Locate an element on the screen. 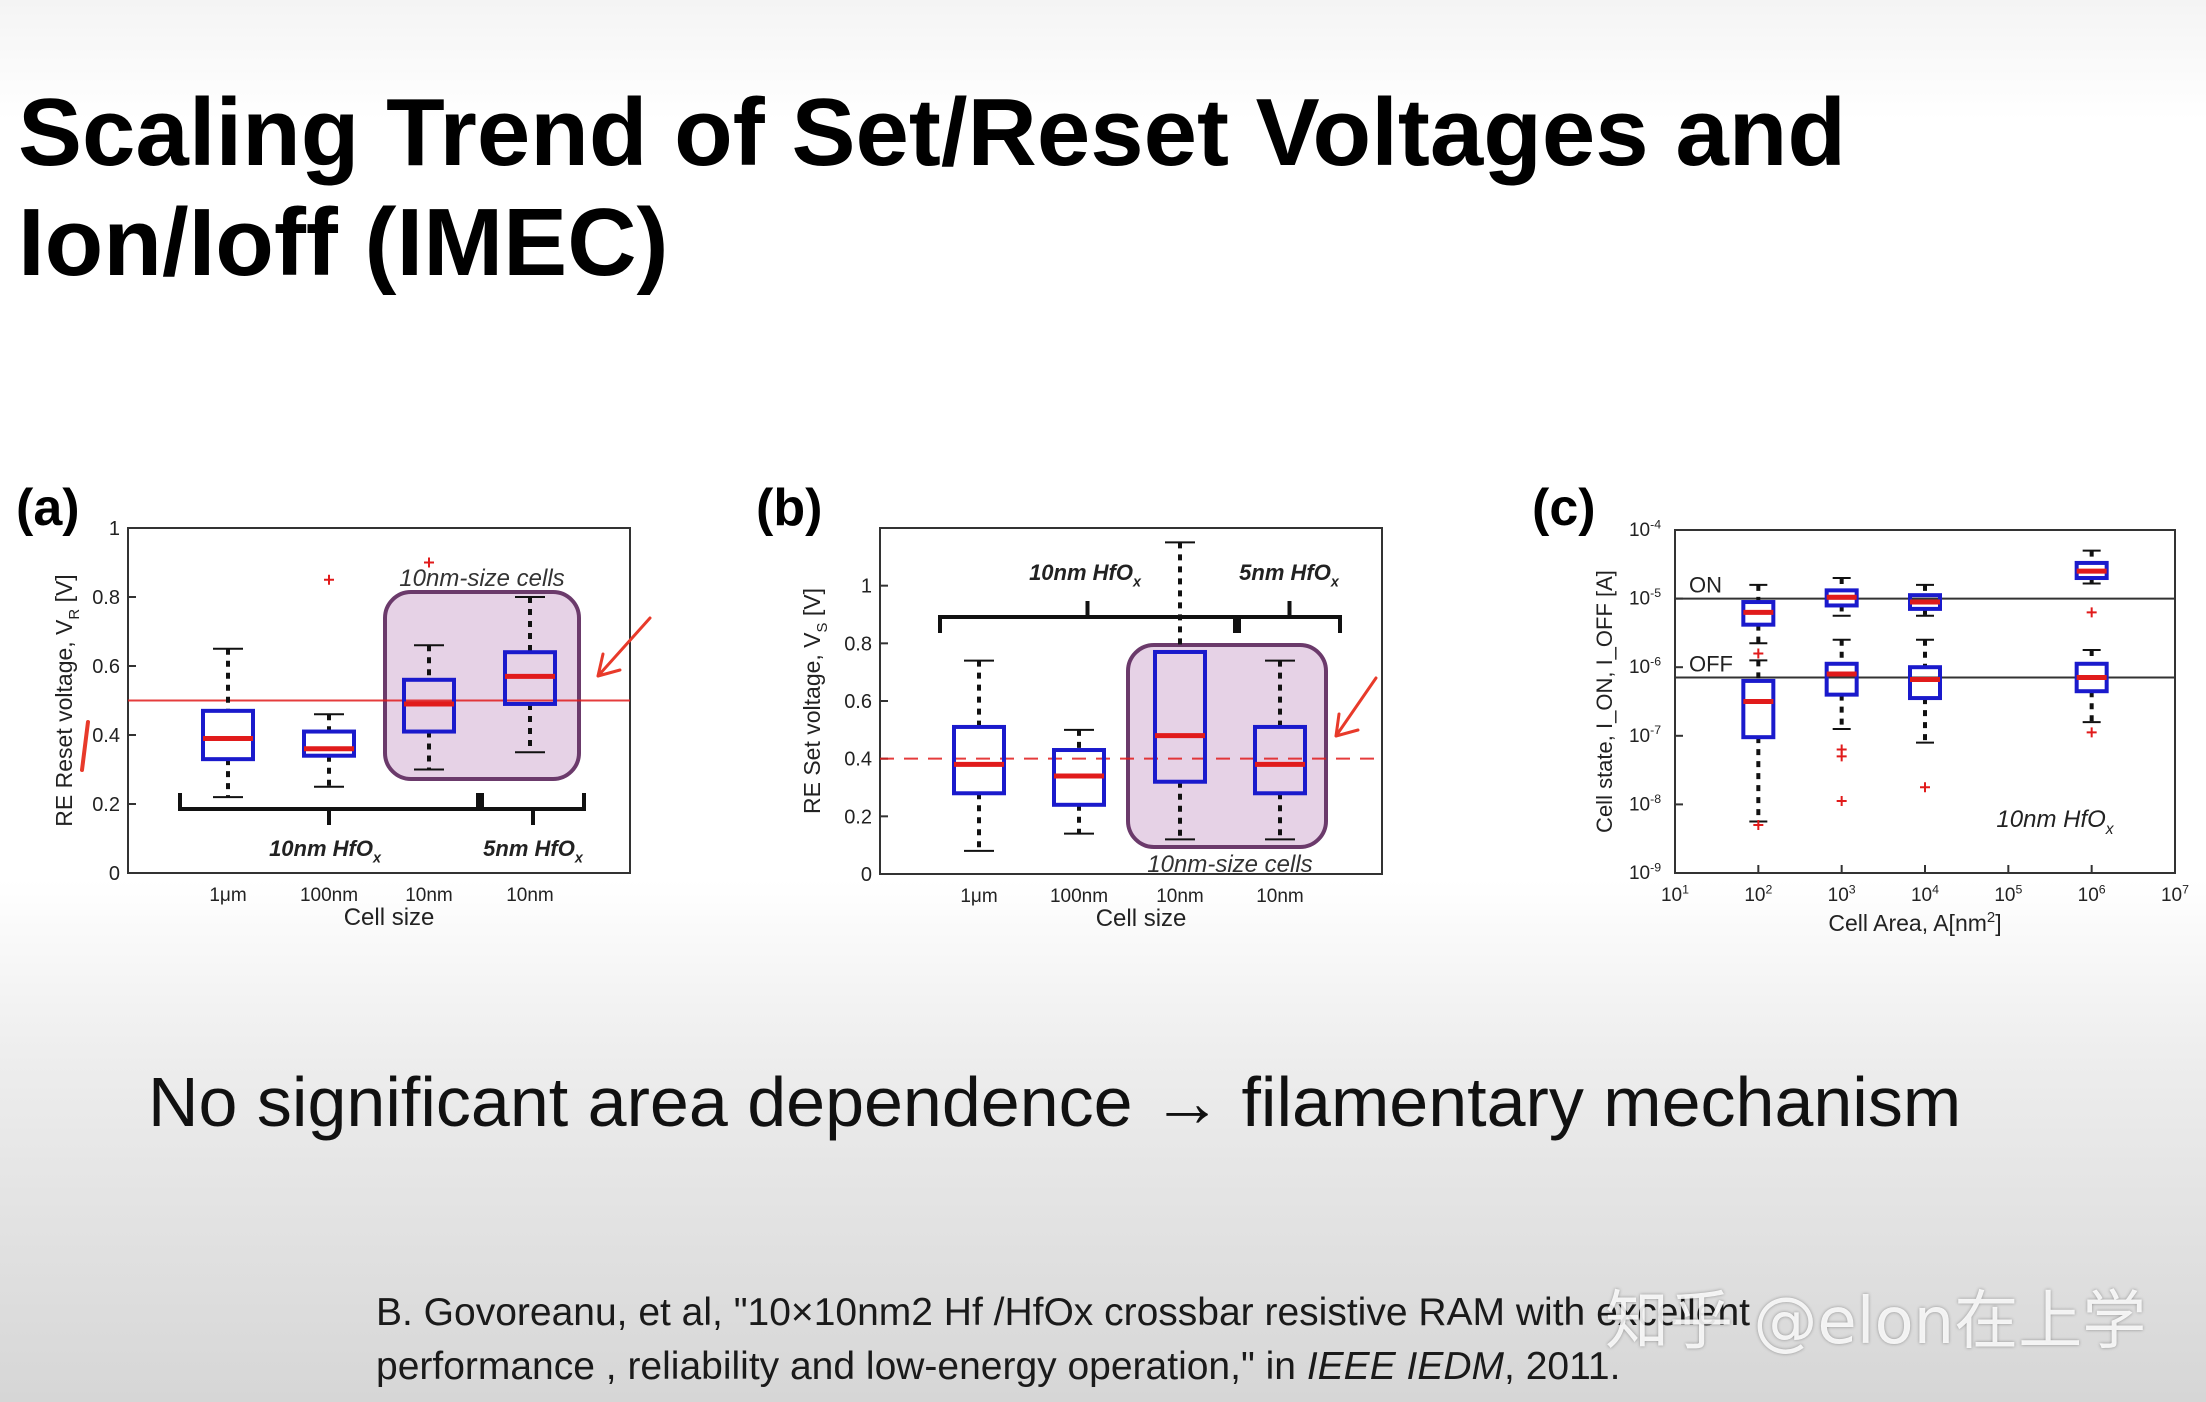 Image resolution: width=2206 pixels, height=1402 pixels. panel-c-ytick-label-4: 10⁻⁵ is located at coordinates (1645, 598).